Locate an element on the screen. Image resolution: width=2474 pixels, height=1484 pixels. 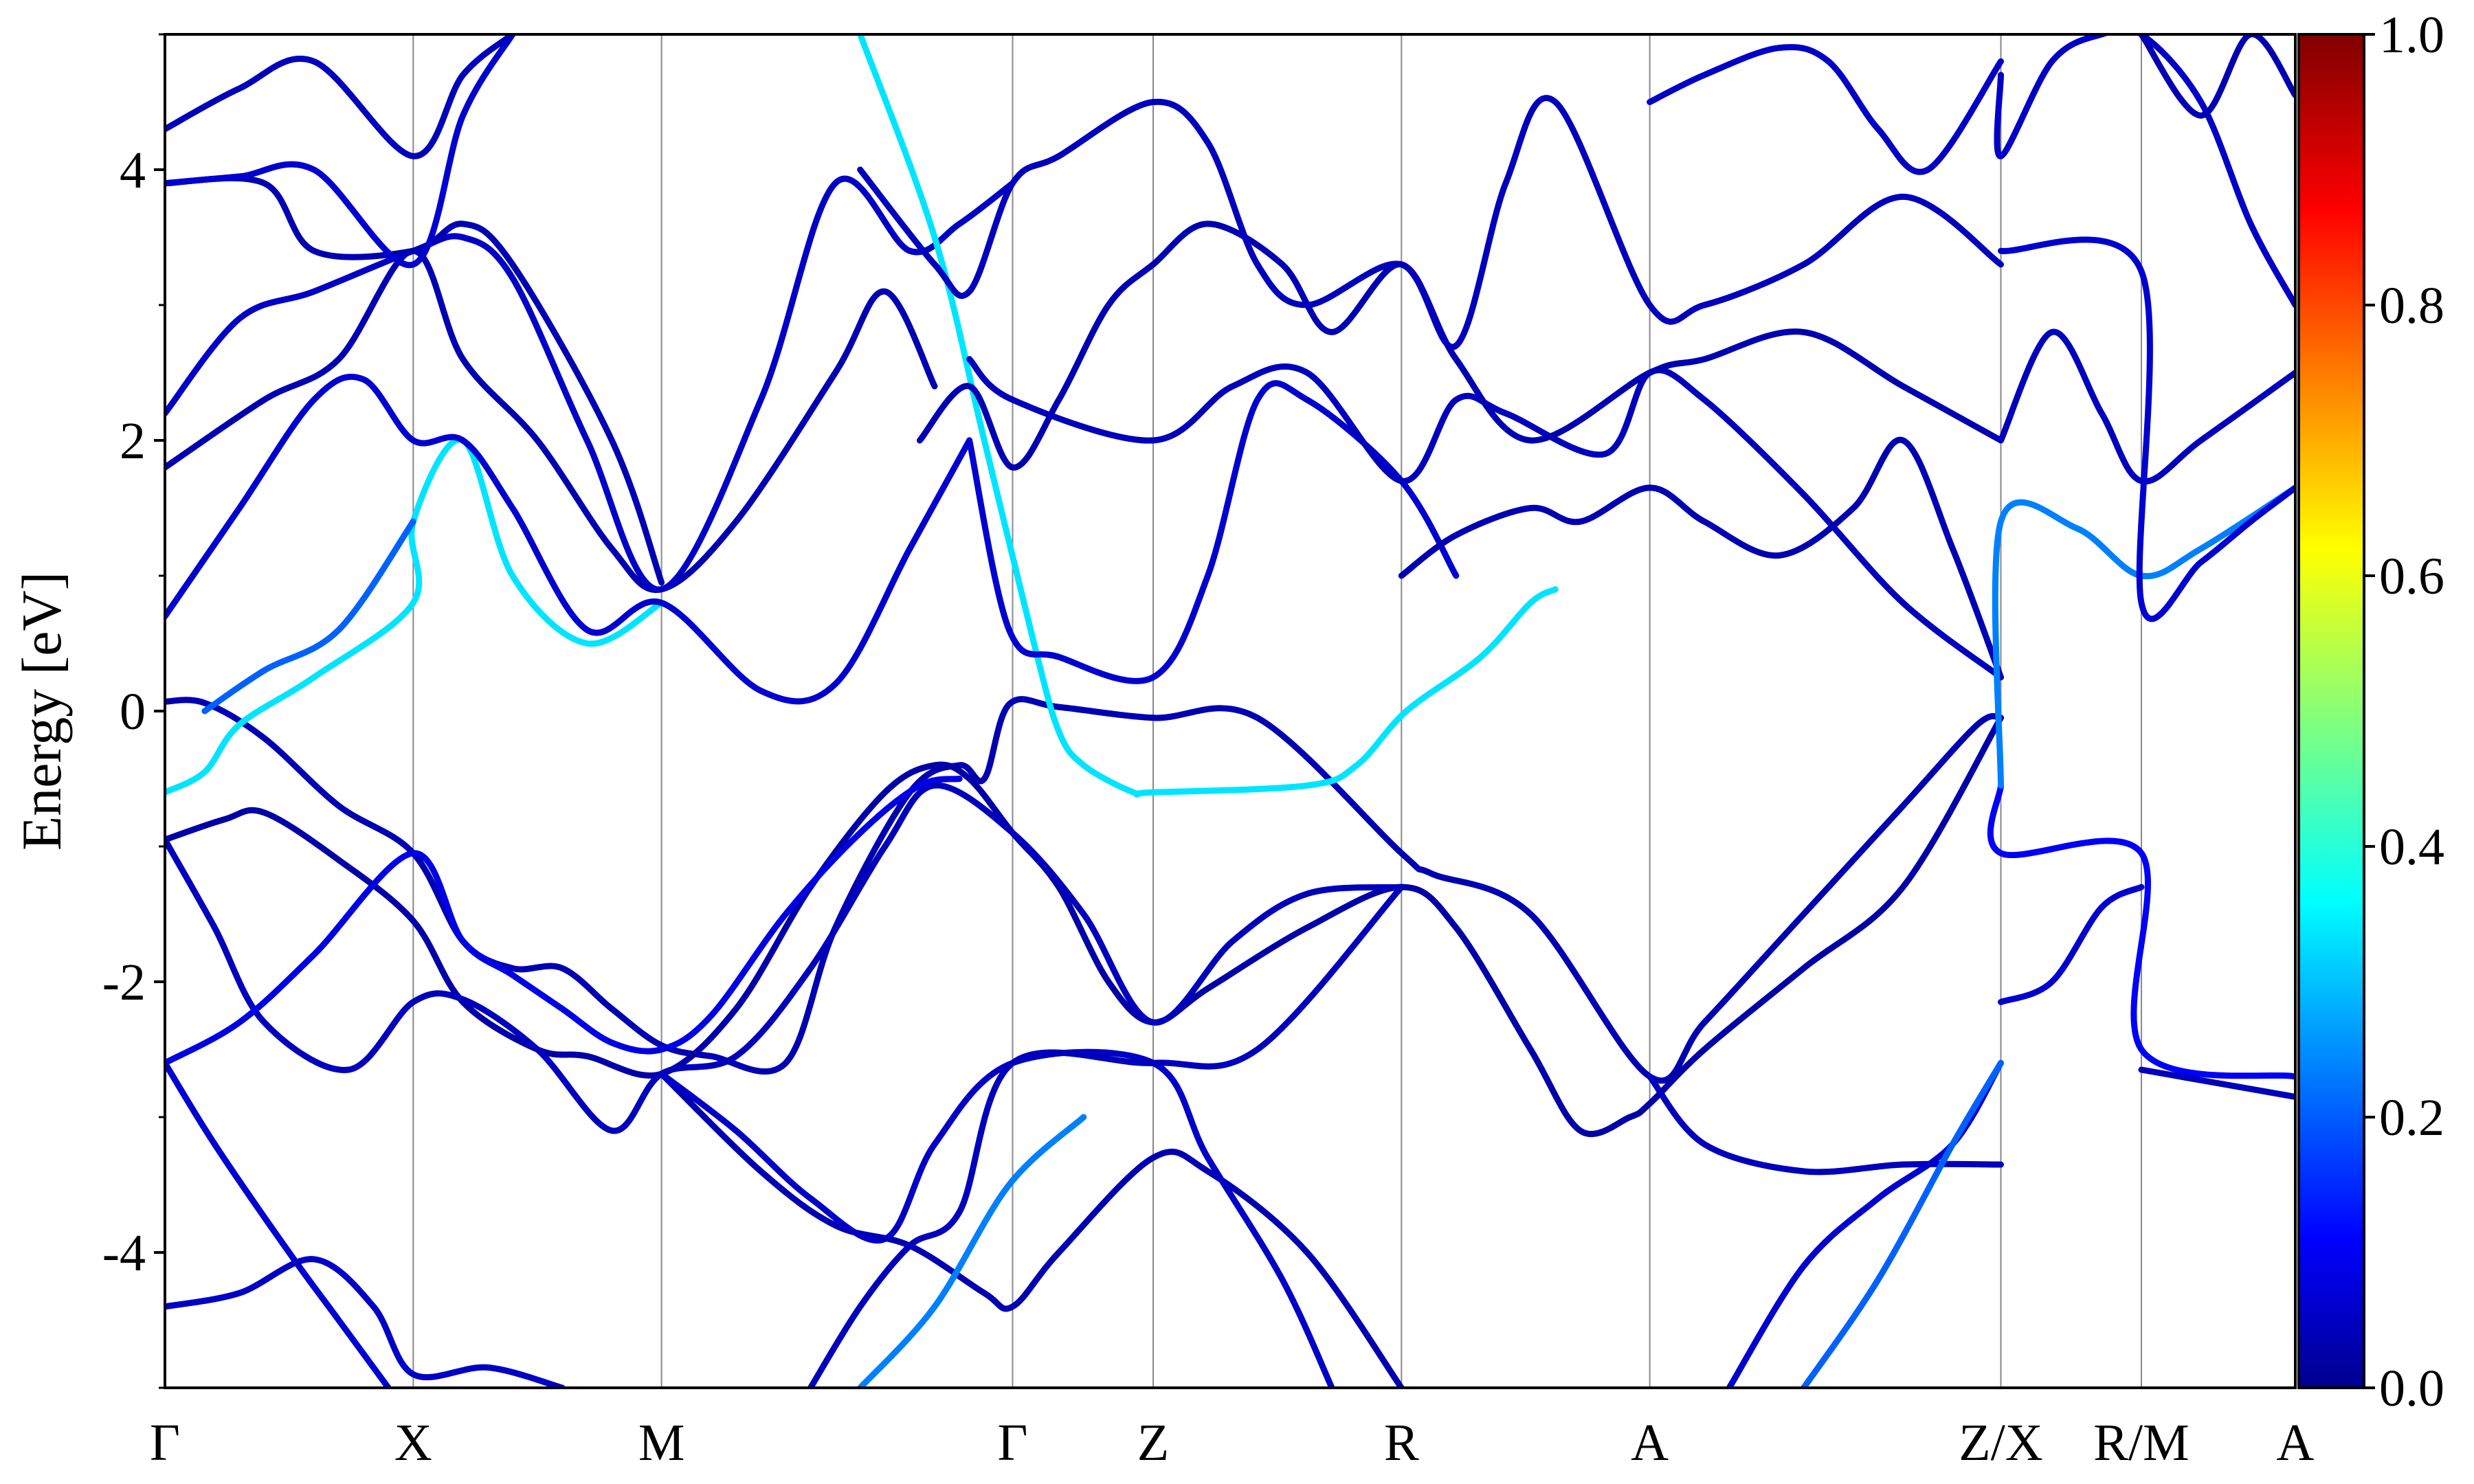
colorbar-tick-label: 0.0 is located at coordinates (2411, 1388).